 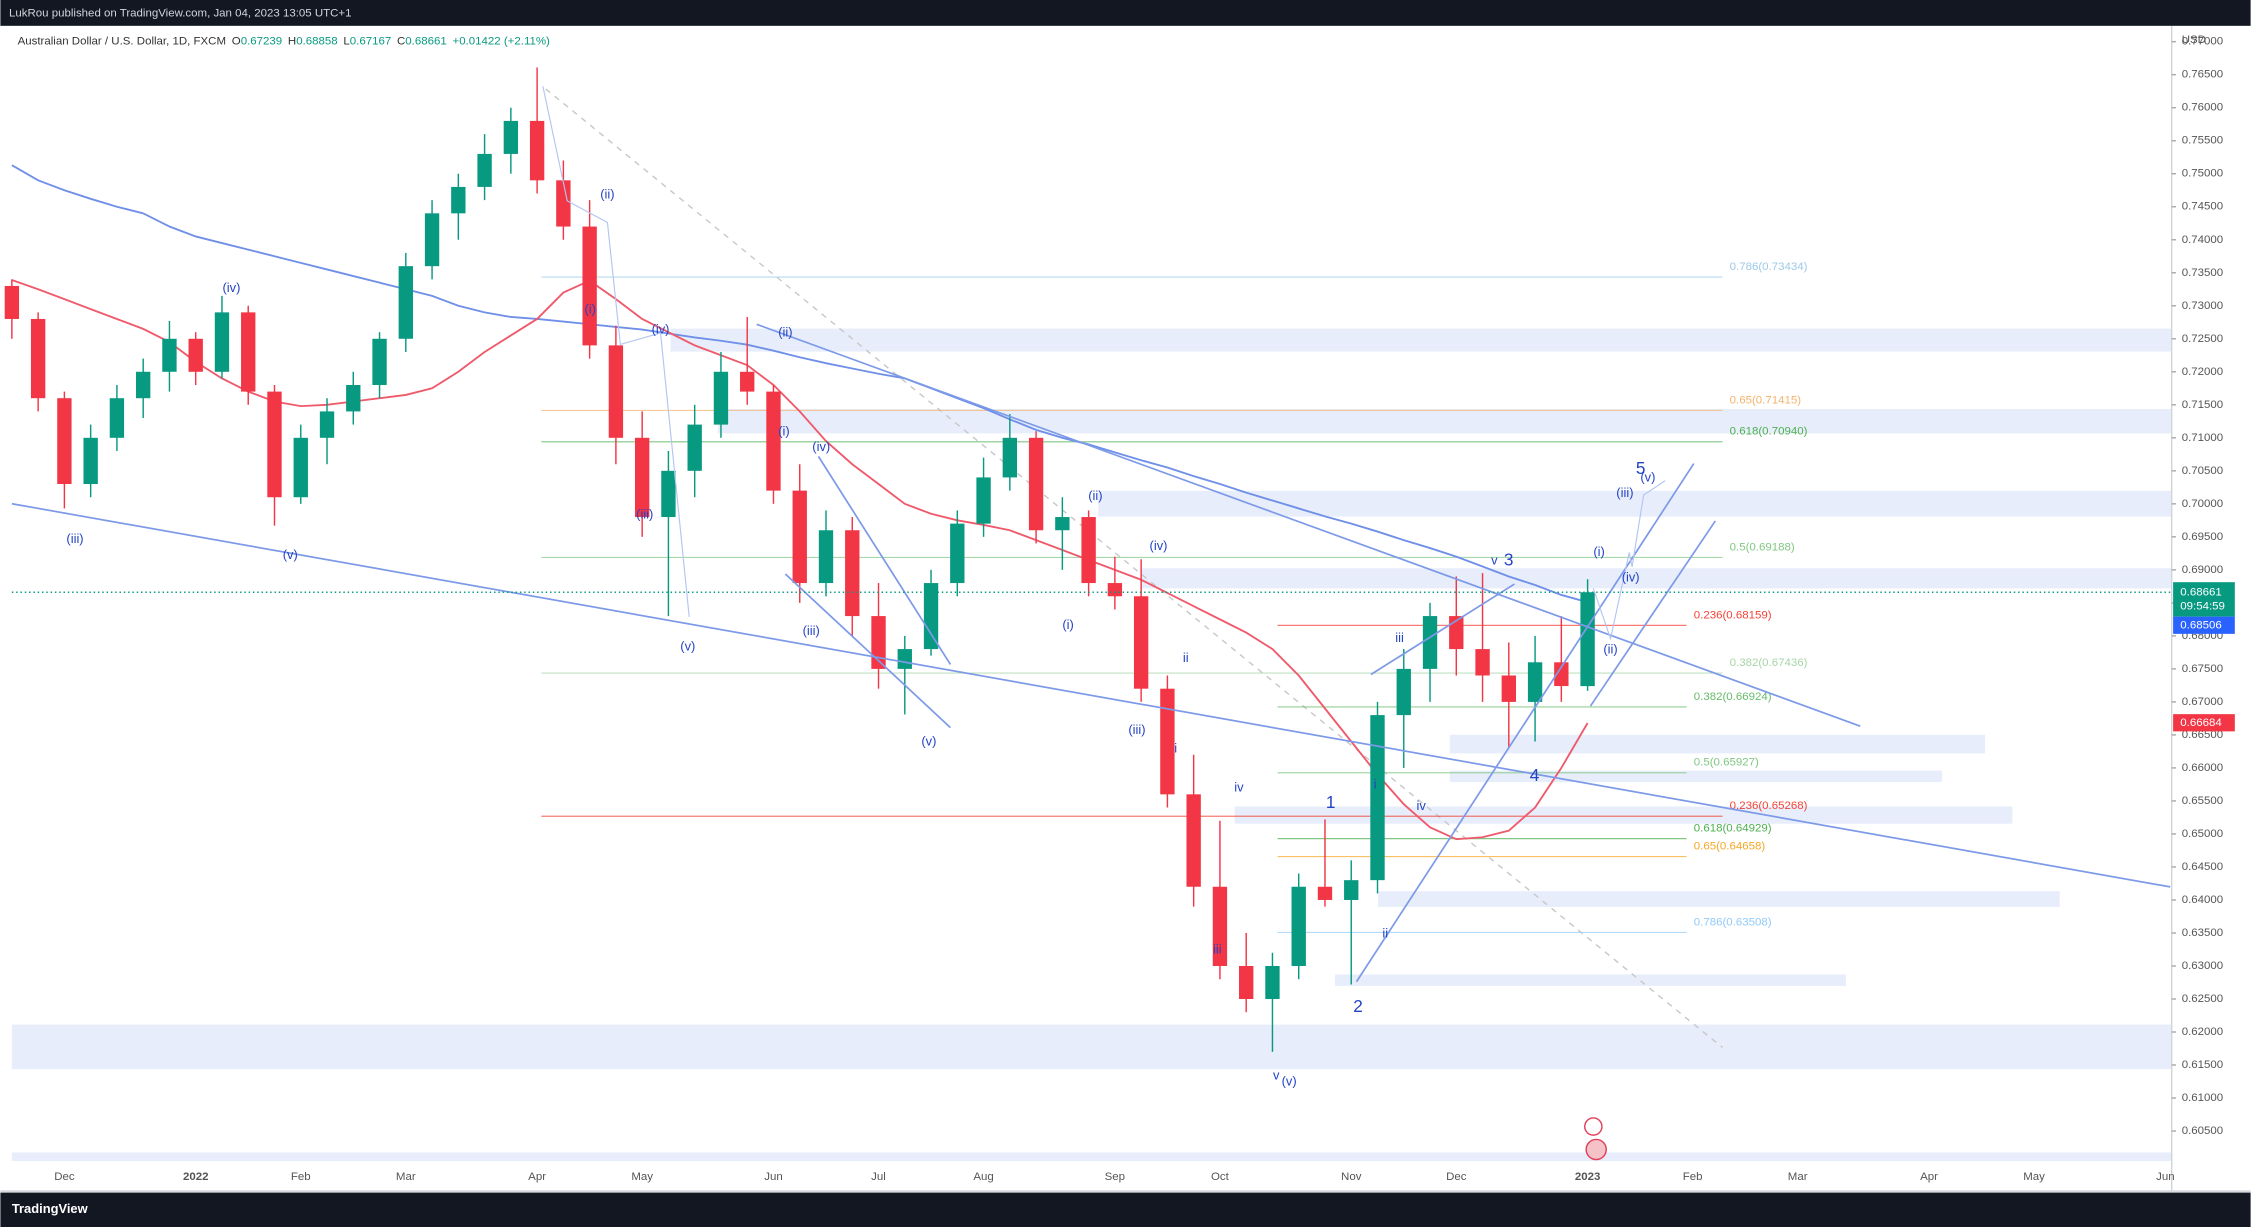 What do you see at coordinates (1115, 1177) in the screenshot?
I see `x-tick-label: Sep` at bounding box center [1115, 1177].